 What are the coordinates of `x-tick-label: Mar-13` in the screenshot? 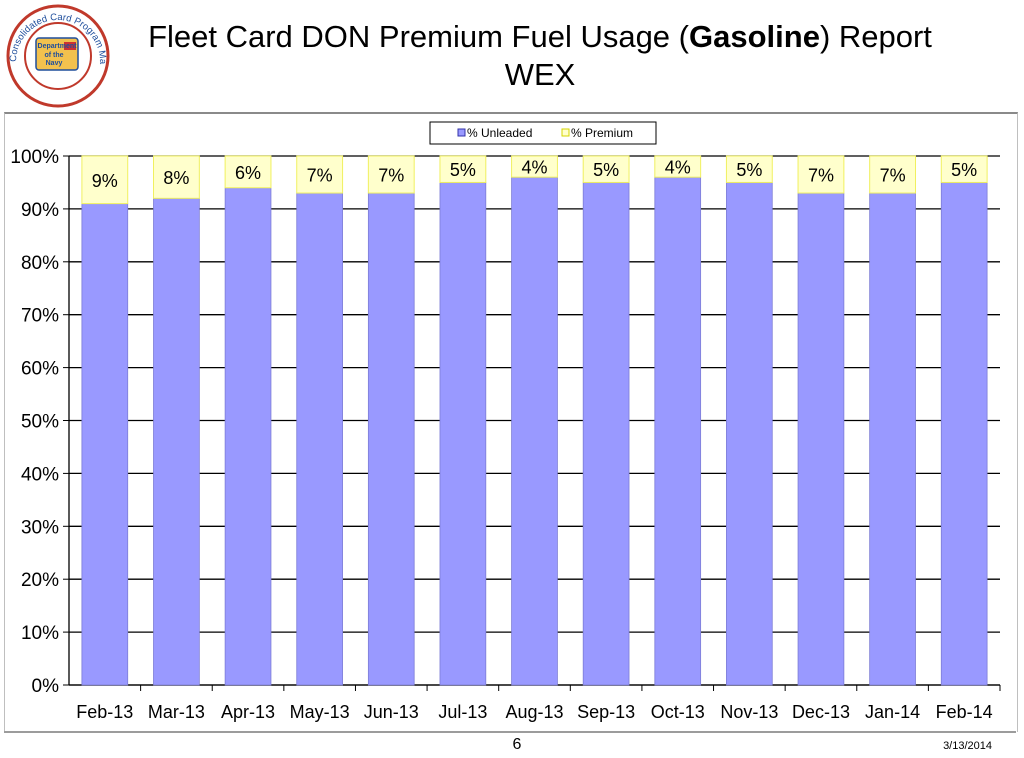 It's located at (176, 712).